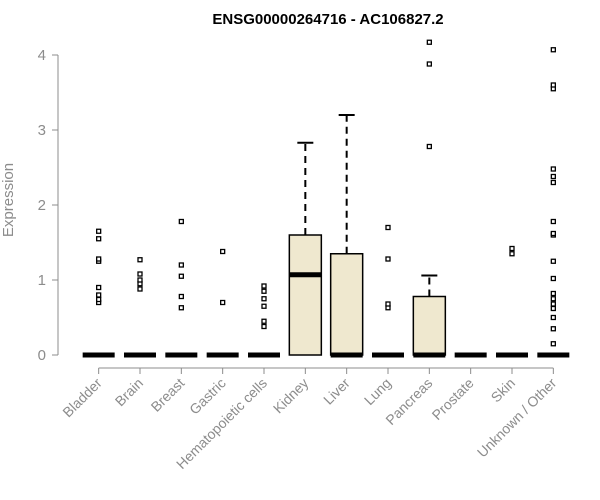  Describe the element at coordinates (168, 395) in the screenshot. I see `x-tick-label: Breast` at that location.